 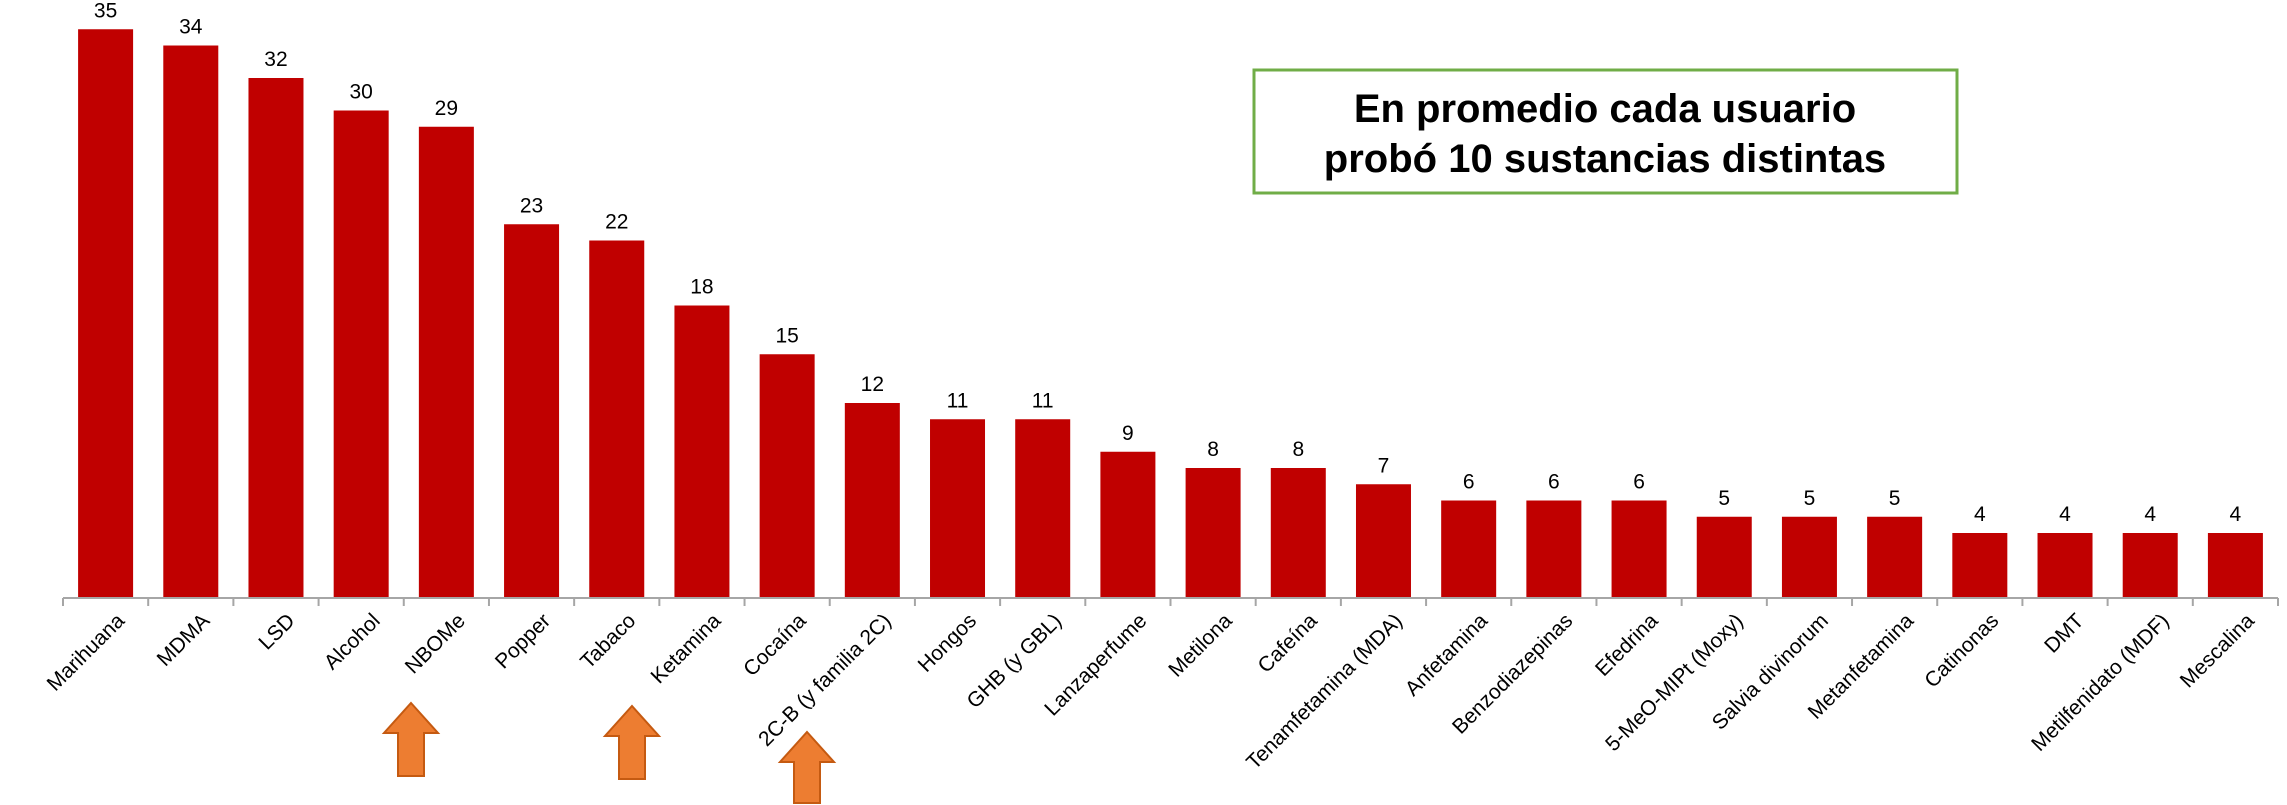 I want to click on x-tick-label: Efedrina, so click(x=1627, y=645).